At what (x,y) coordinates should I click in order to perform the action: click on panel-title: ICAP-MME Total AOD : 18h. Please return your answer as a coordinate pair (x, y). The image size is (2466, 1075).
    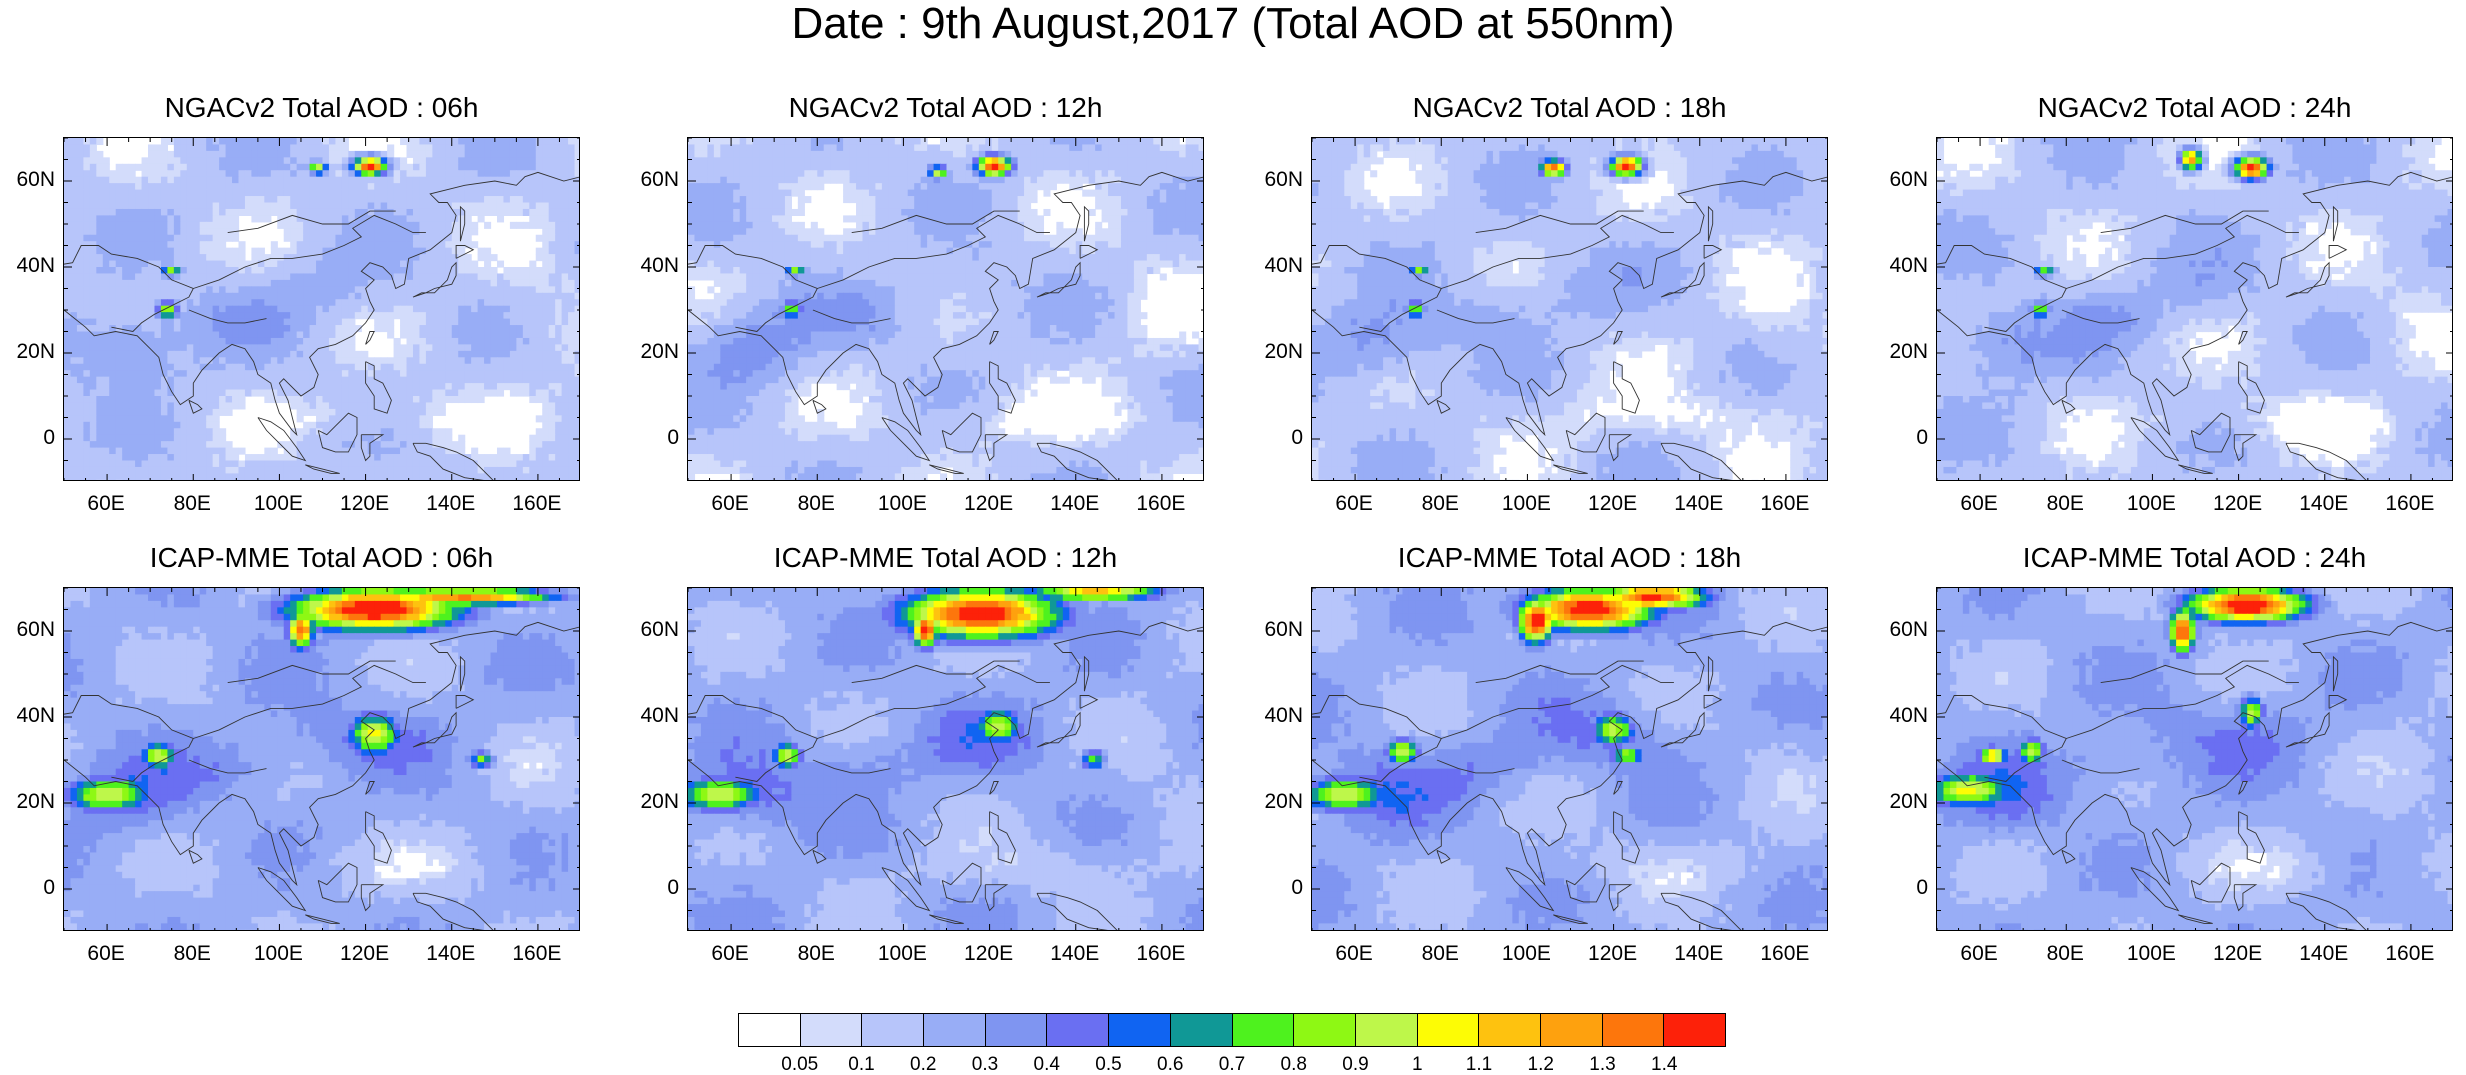
    Looking at the image, I should click on (1569, 558).